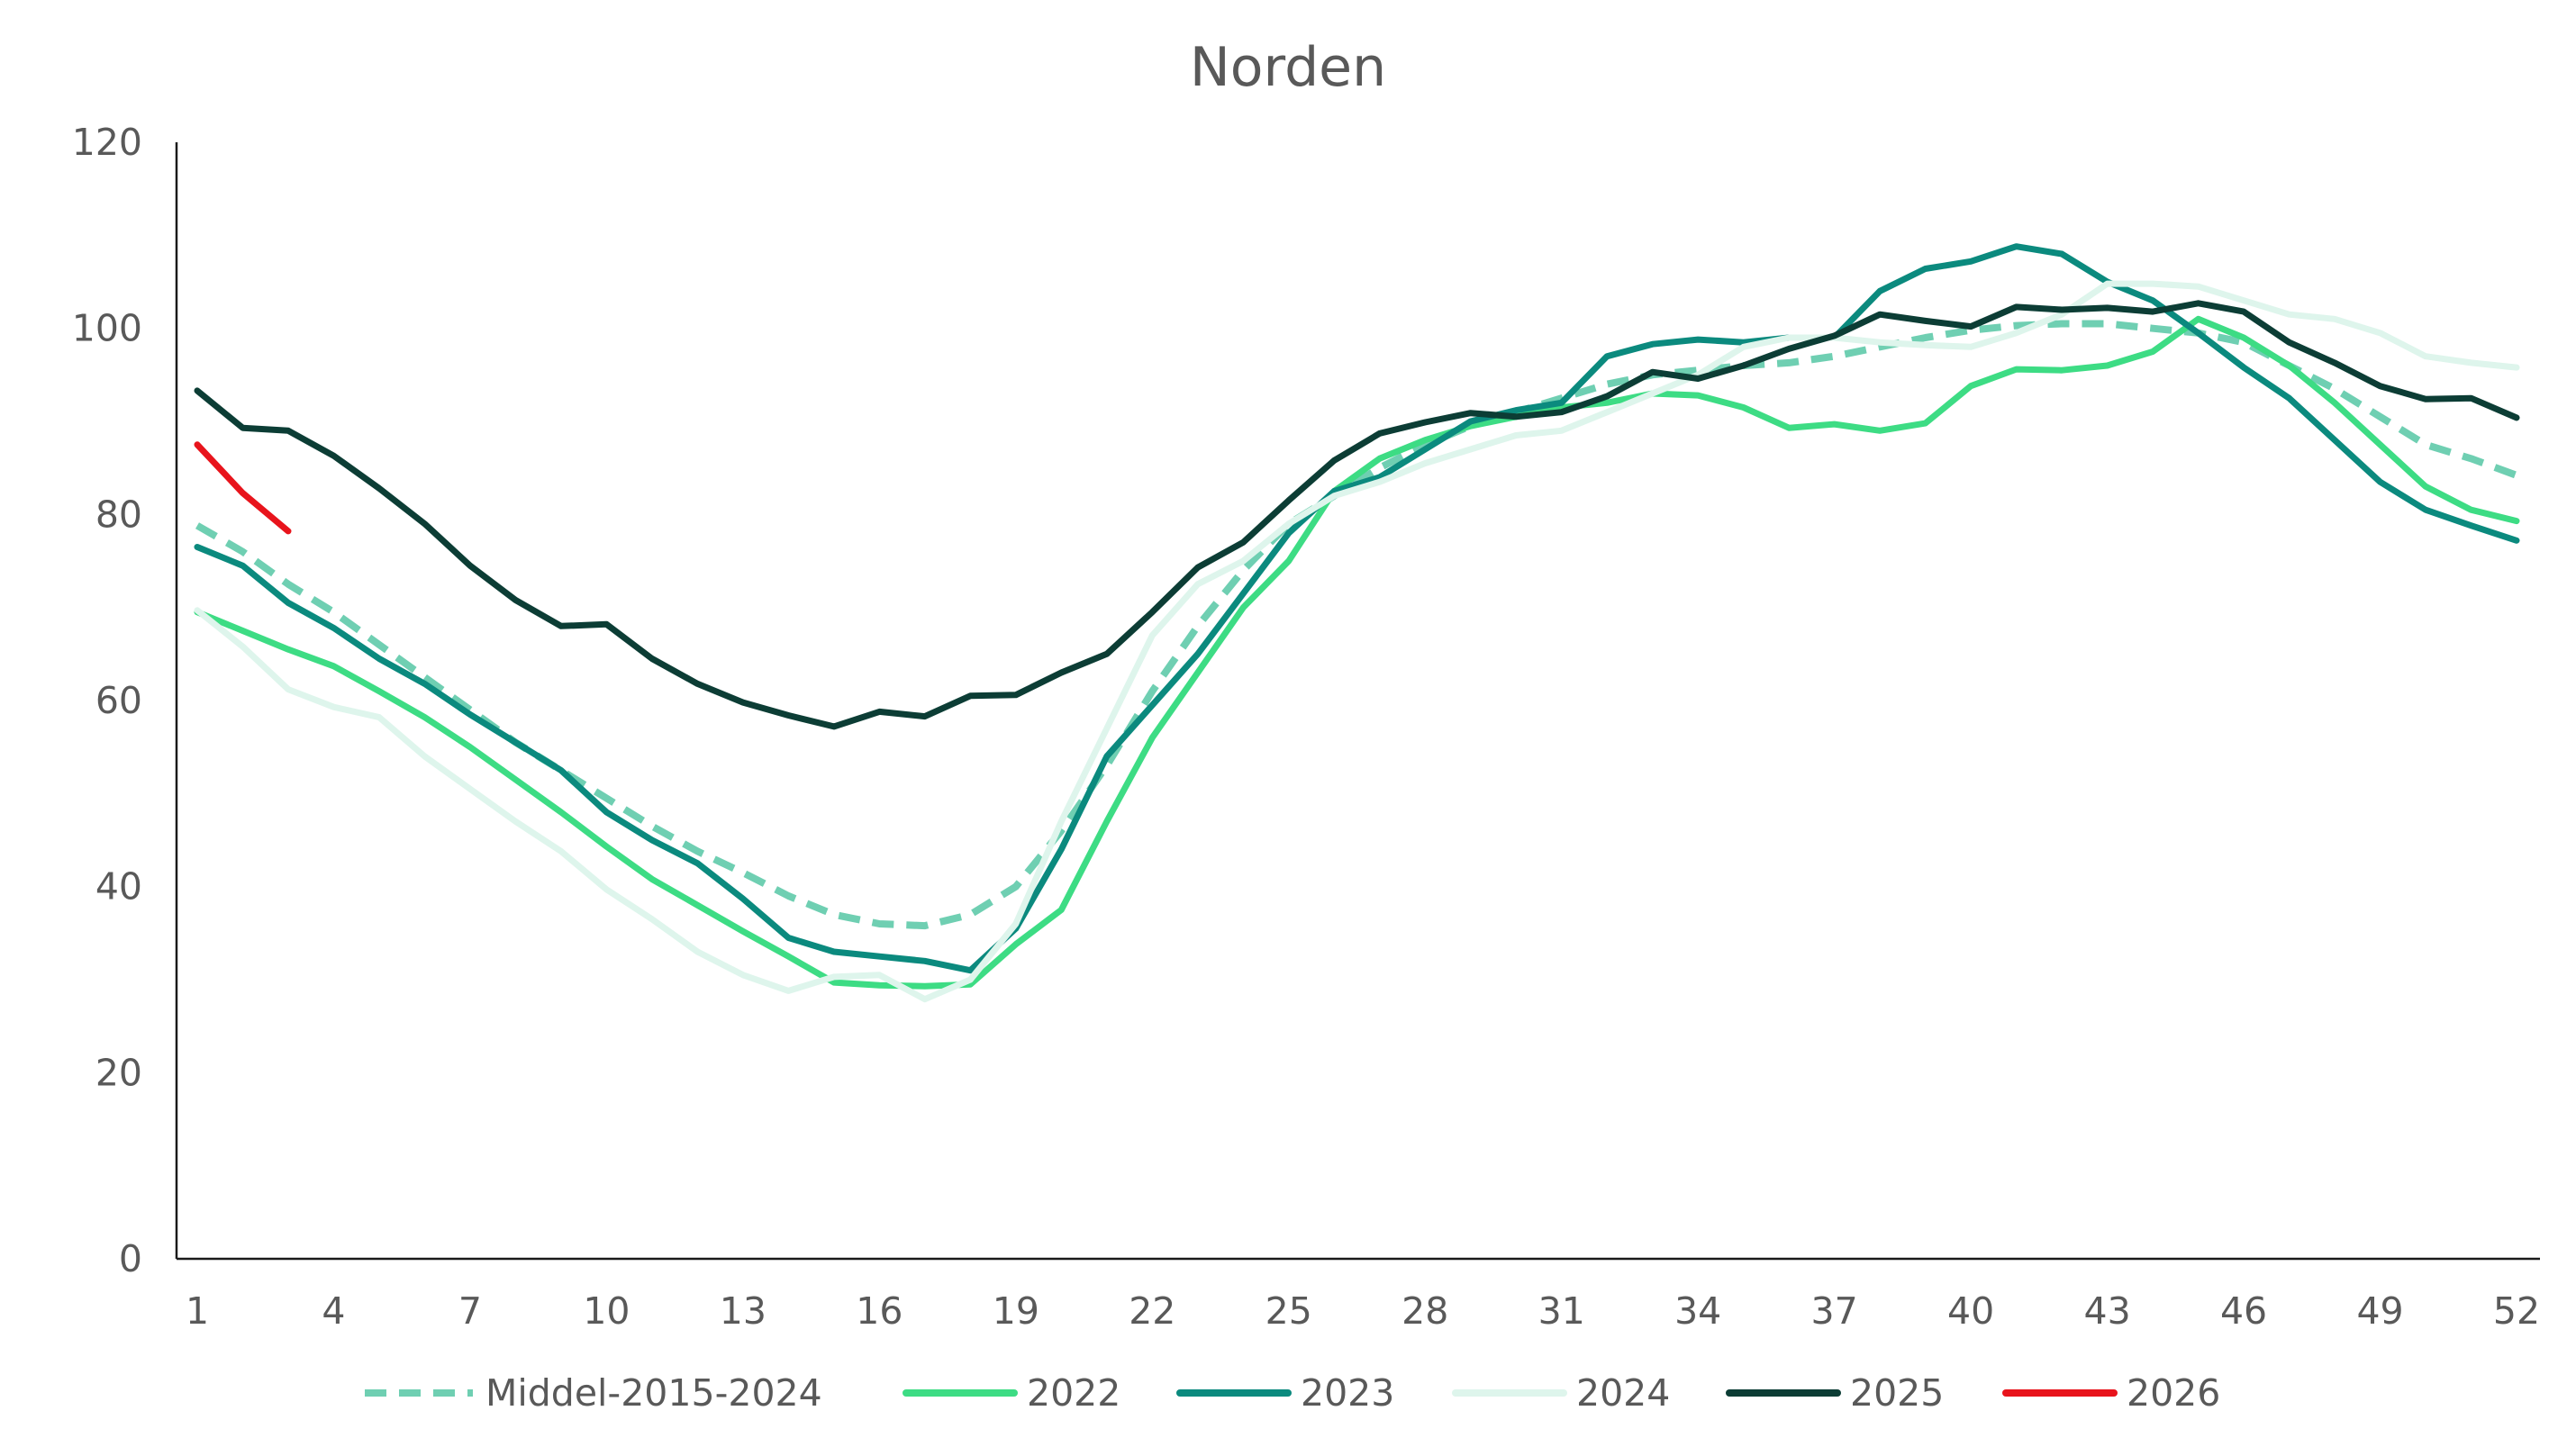  I want to click on x-tick-label: 43, so click(2107, 1311).